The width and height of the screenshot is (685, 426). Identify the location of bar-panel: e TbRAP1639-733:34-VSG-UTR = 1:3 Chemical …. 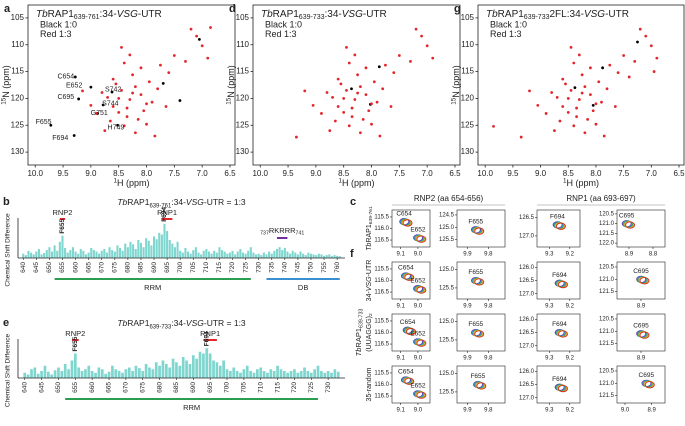
(174, 364).